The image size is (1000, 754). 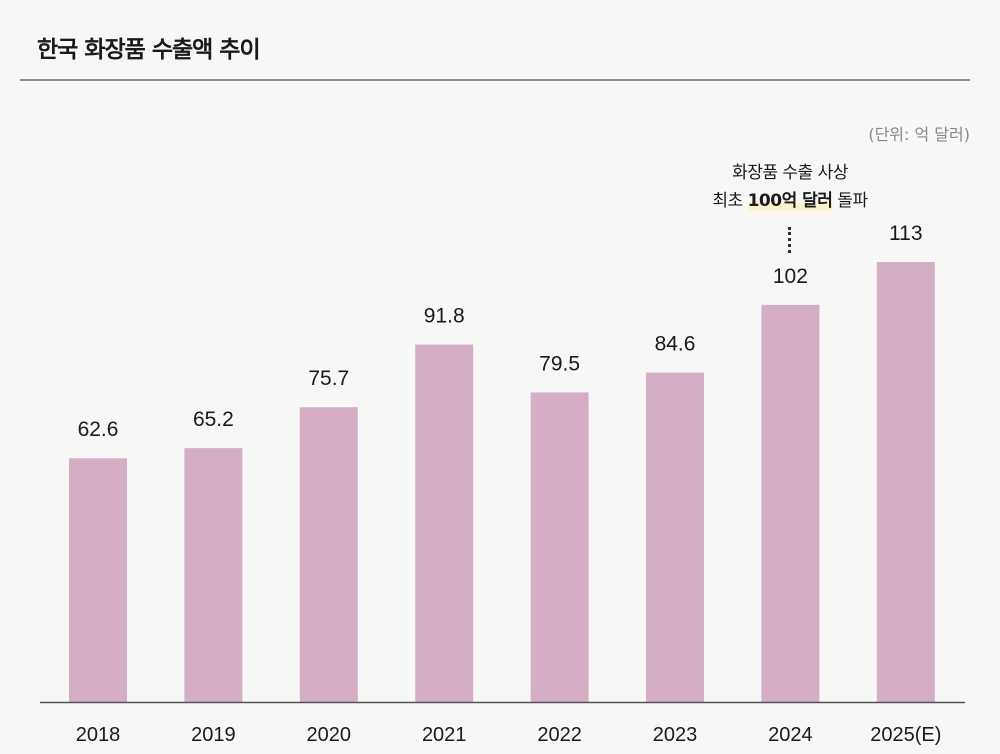 What do you see at coordinates (675, 344) in the screenshot?
I see `value-label: 84.6` at bounding box center [675, 344].